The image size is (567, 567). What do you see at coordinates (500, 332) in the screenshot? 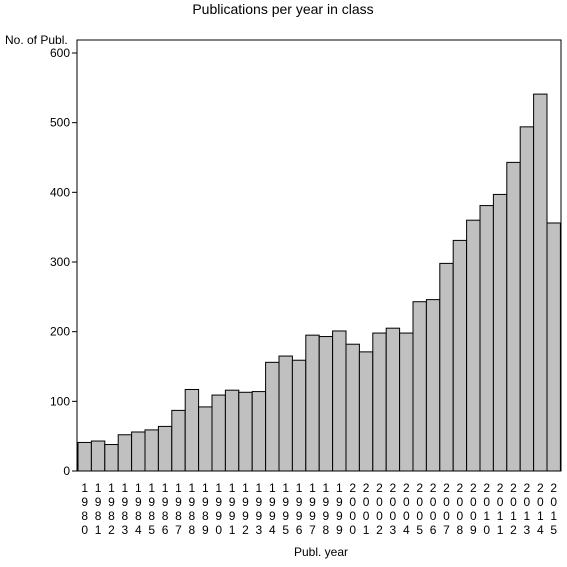
I see `bar-2011` at bounding box center [500, 332].